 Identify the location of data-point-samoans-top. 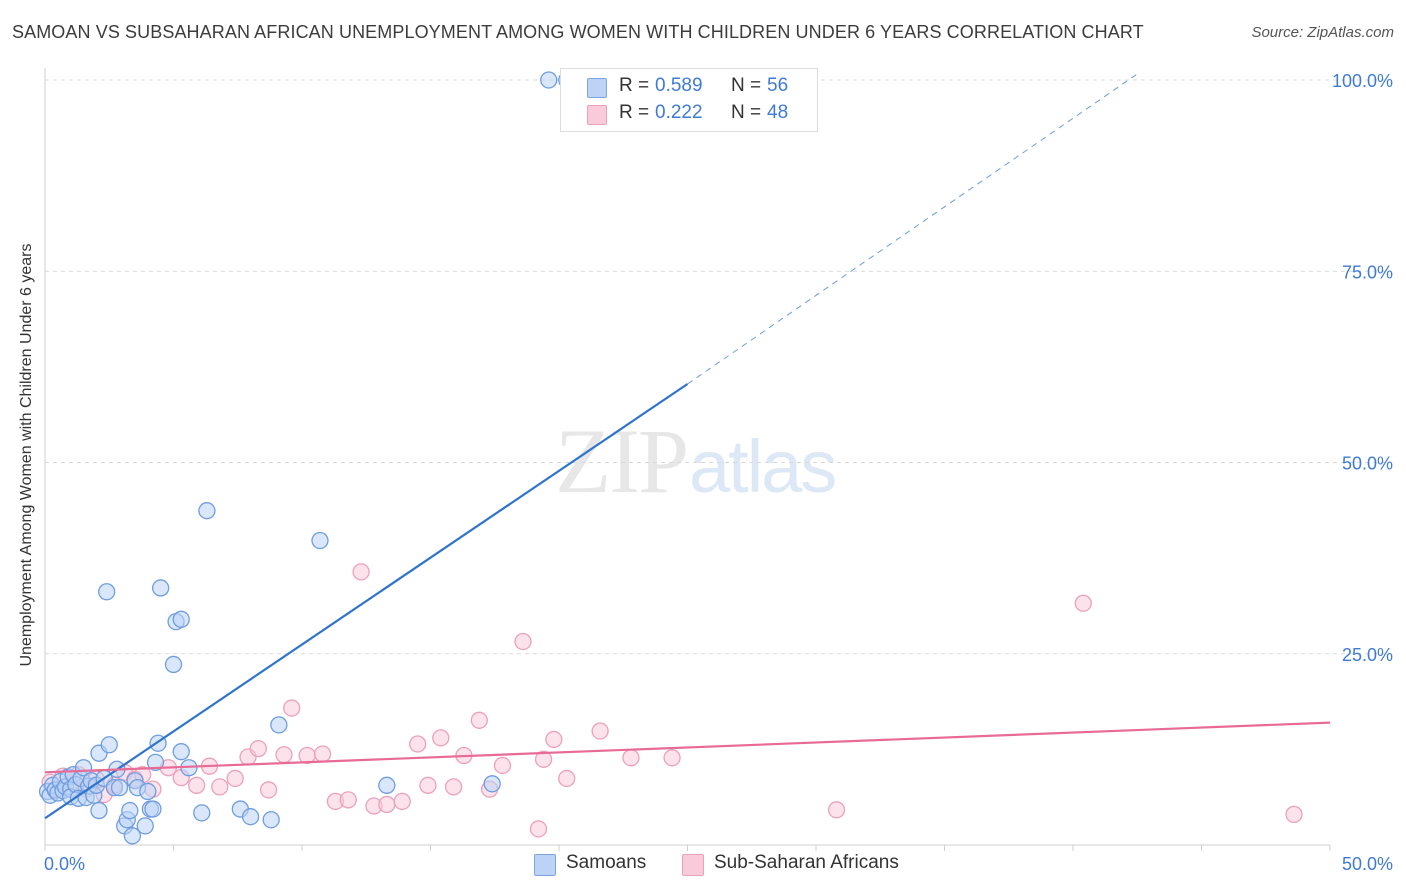
(549, 80).